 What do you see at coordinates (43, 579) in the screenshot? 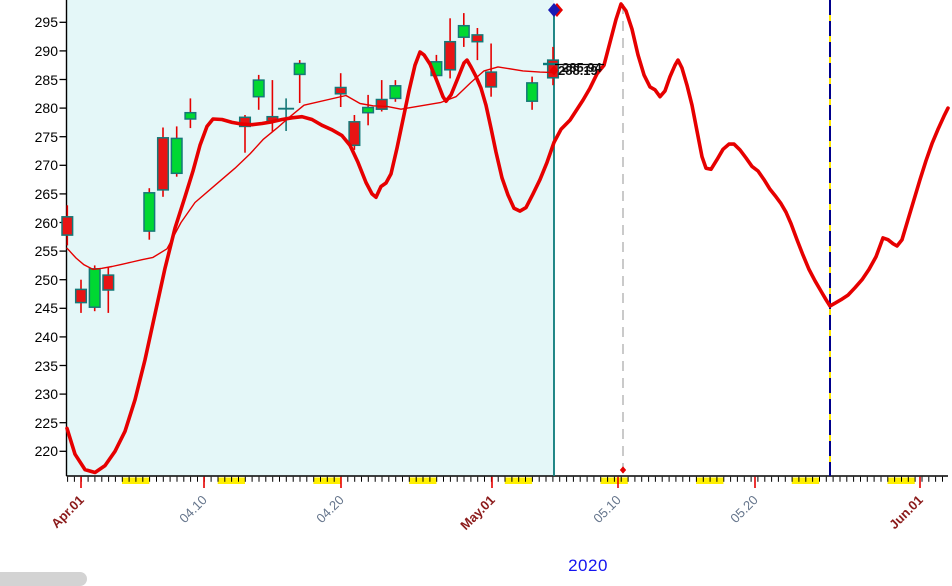
I see `window-corner-fragment` at bounding box center [43, 579].